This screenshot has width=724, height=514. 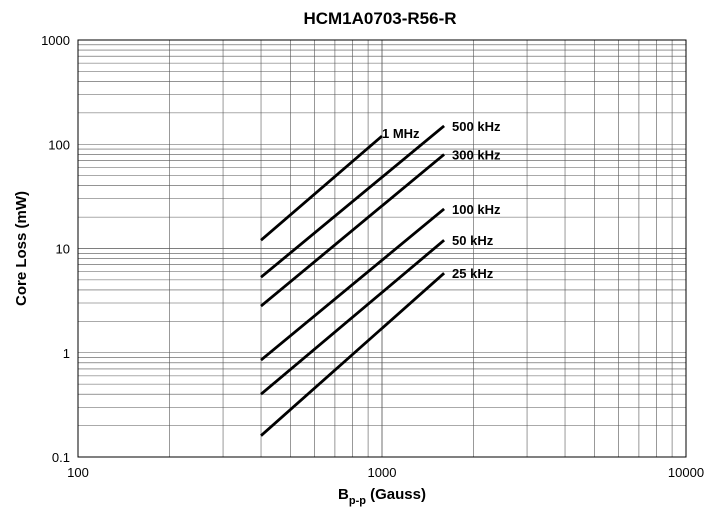 What do you see at coordinates (63, 249) in the screenshot?
I see `y-tick-label: 10` at bounding box center [63, 249].